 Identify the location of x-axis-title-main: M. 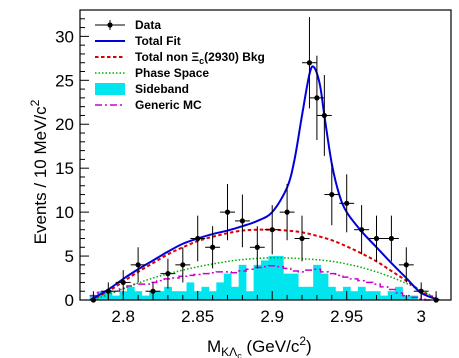
(214, 346).